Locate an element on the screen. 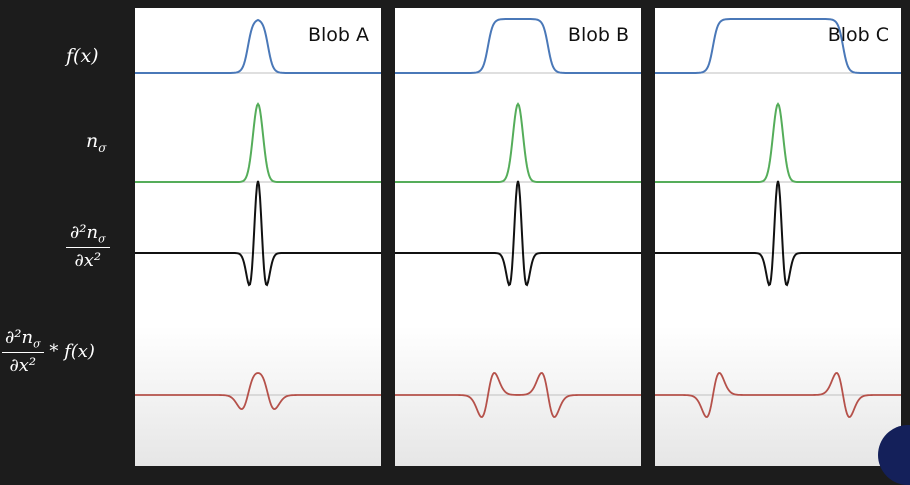  panel-title-blob-a: Blob A is located at coordinates (338, 35).